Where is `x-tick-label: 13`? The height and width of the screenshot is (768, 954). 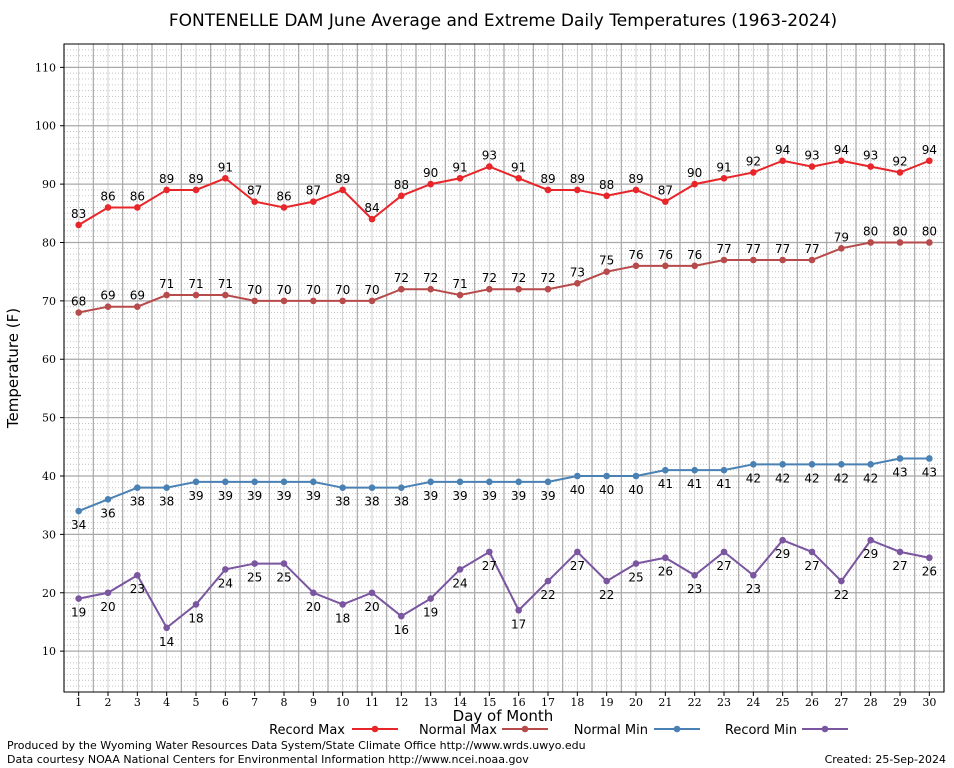
x-tick-label: 13 is located at coordinates (431, 702).